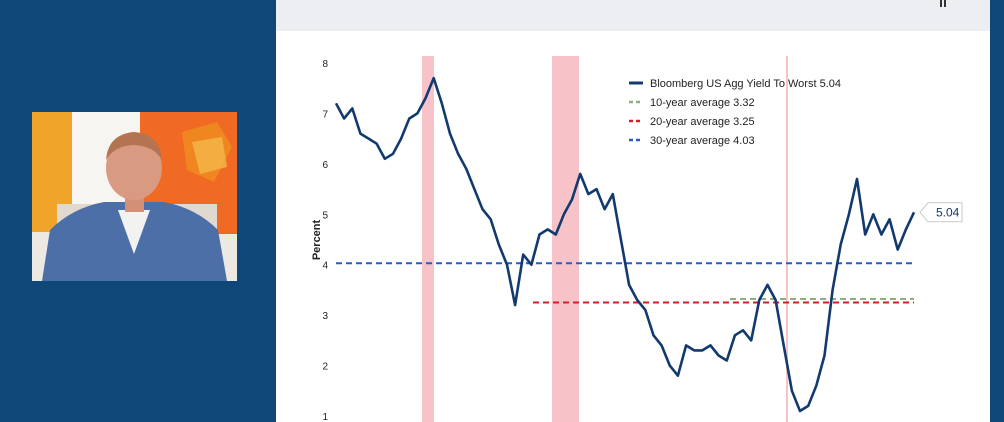 This screenshot has height=422, width=1004. I want to click on y-tick-label: 3, so click(325, 316).